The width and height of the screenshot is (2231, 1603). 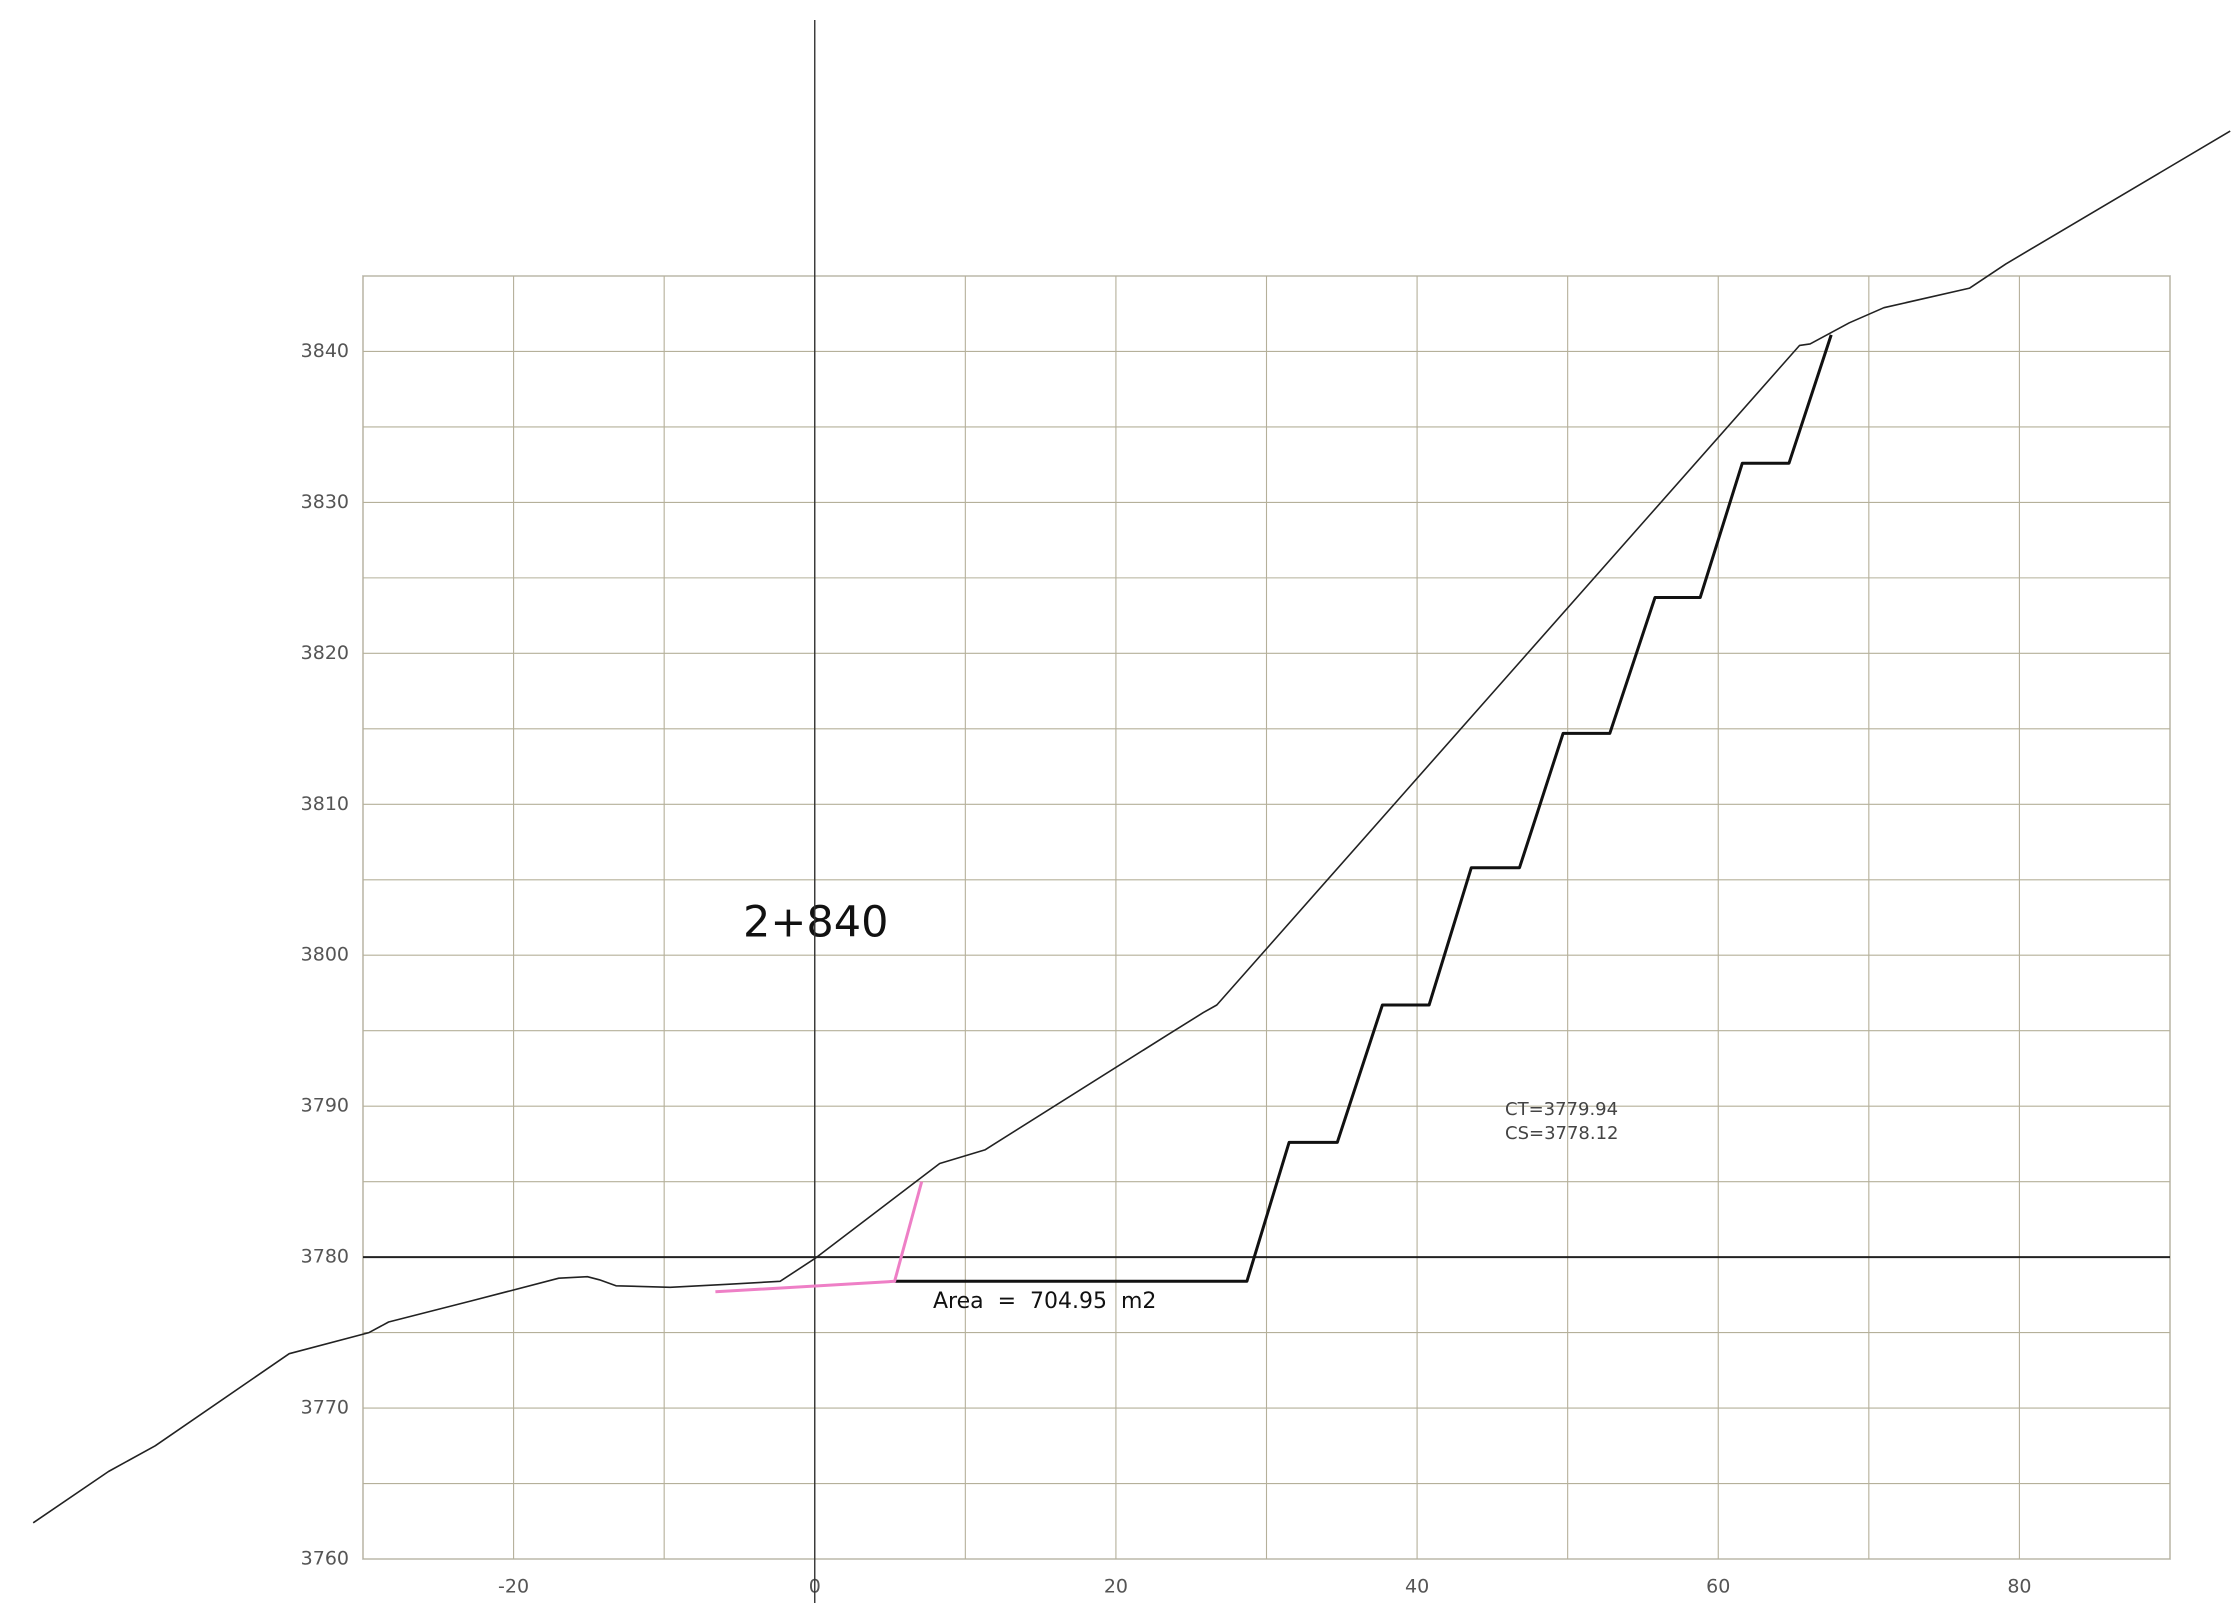 I want to click on y-tick-label: 3830, so click(x=325, y=502).